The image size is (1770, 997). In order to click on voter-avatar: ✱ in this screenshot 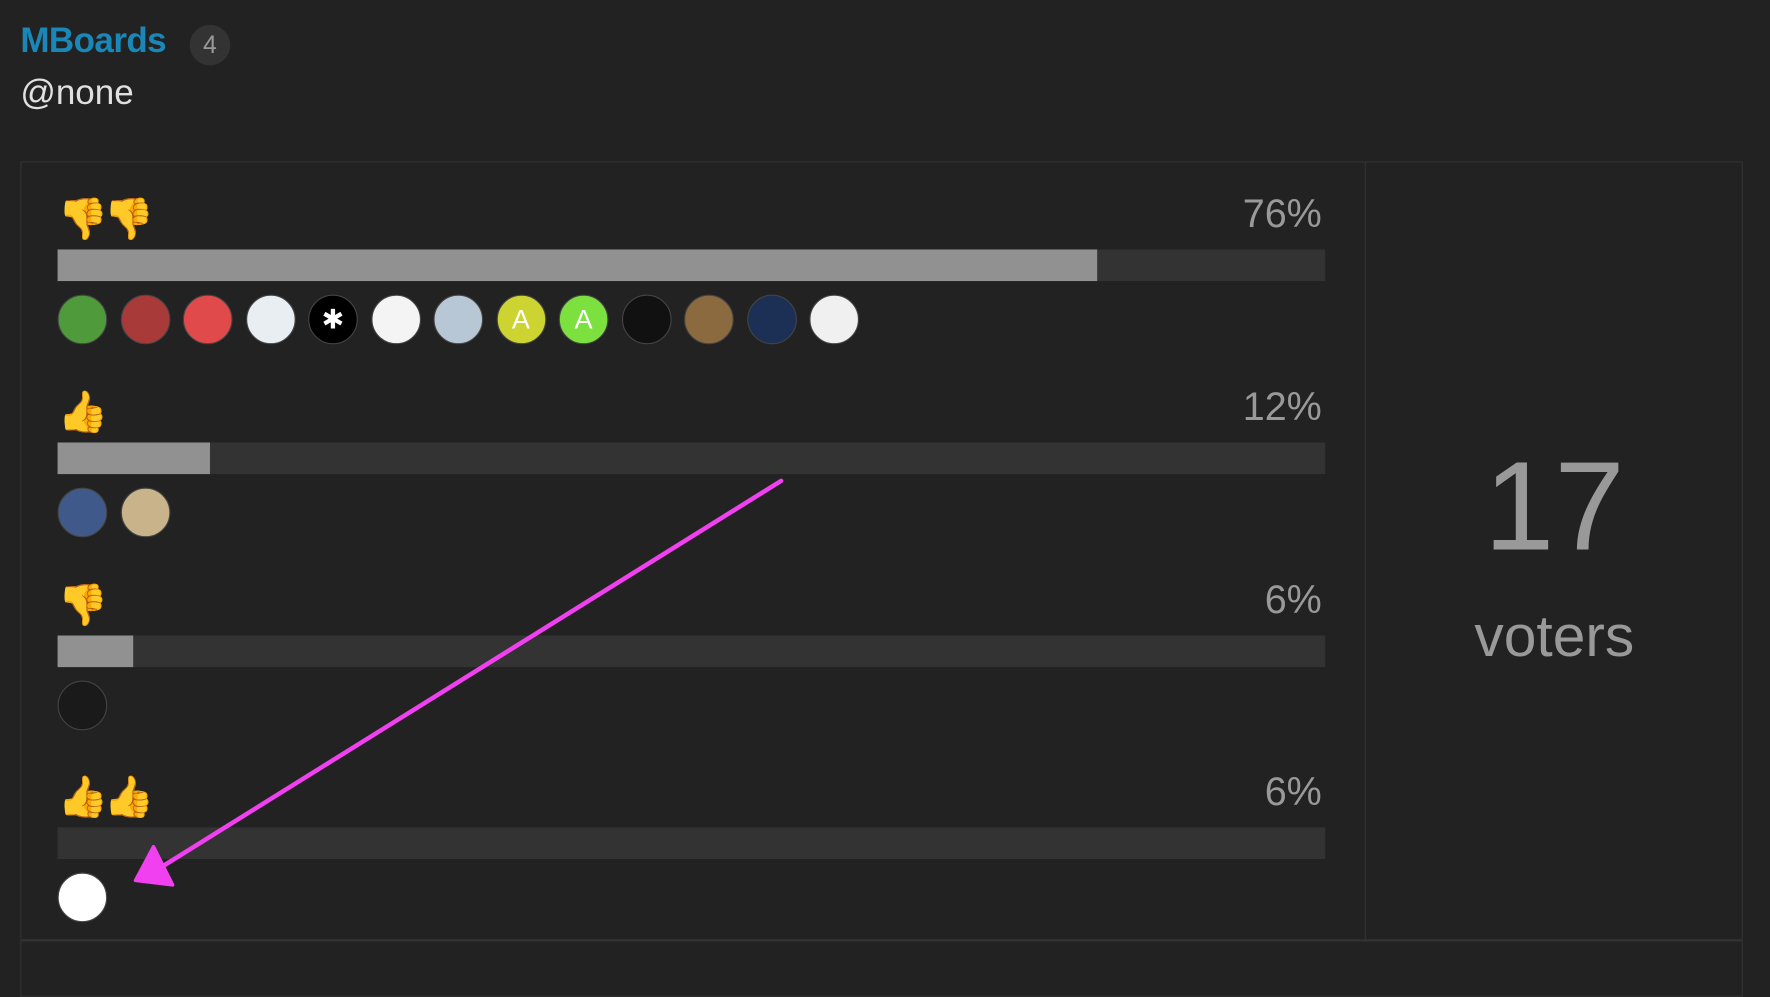, I will do `click(333, 319)`.